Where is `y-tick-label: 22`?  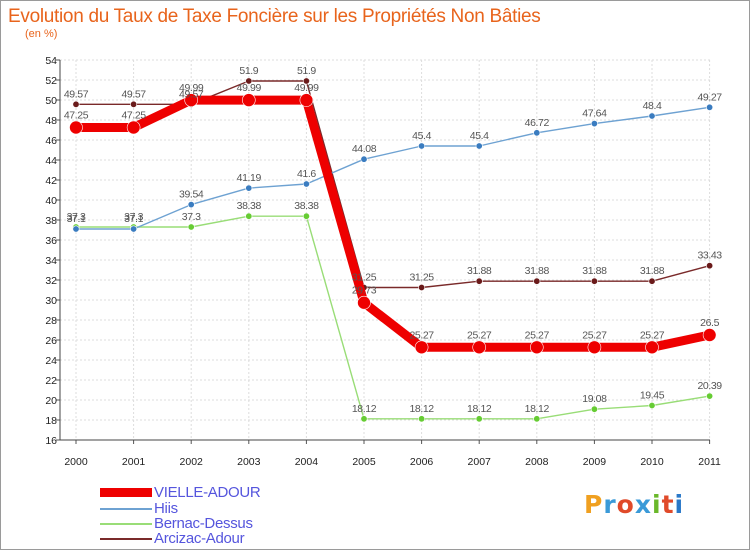
y-tick-label: 22 is located at coordinates (51, 381).